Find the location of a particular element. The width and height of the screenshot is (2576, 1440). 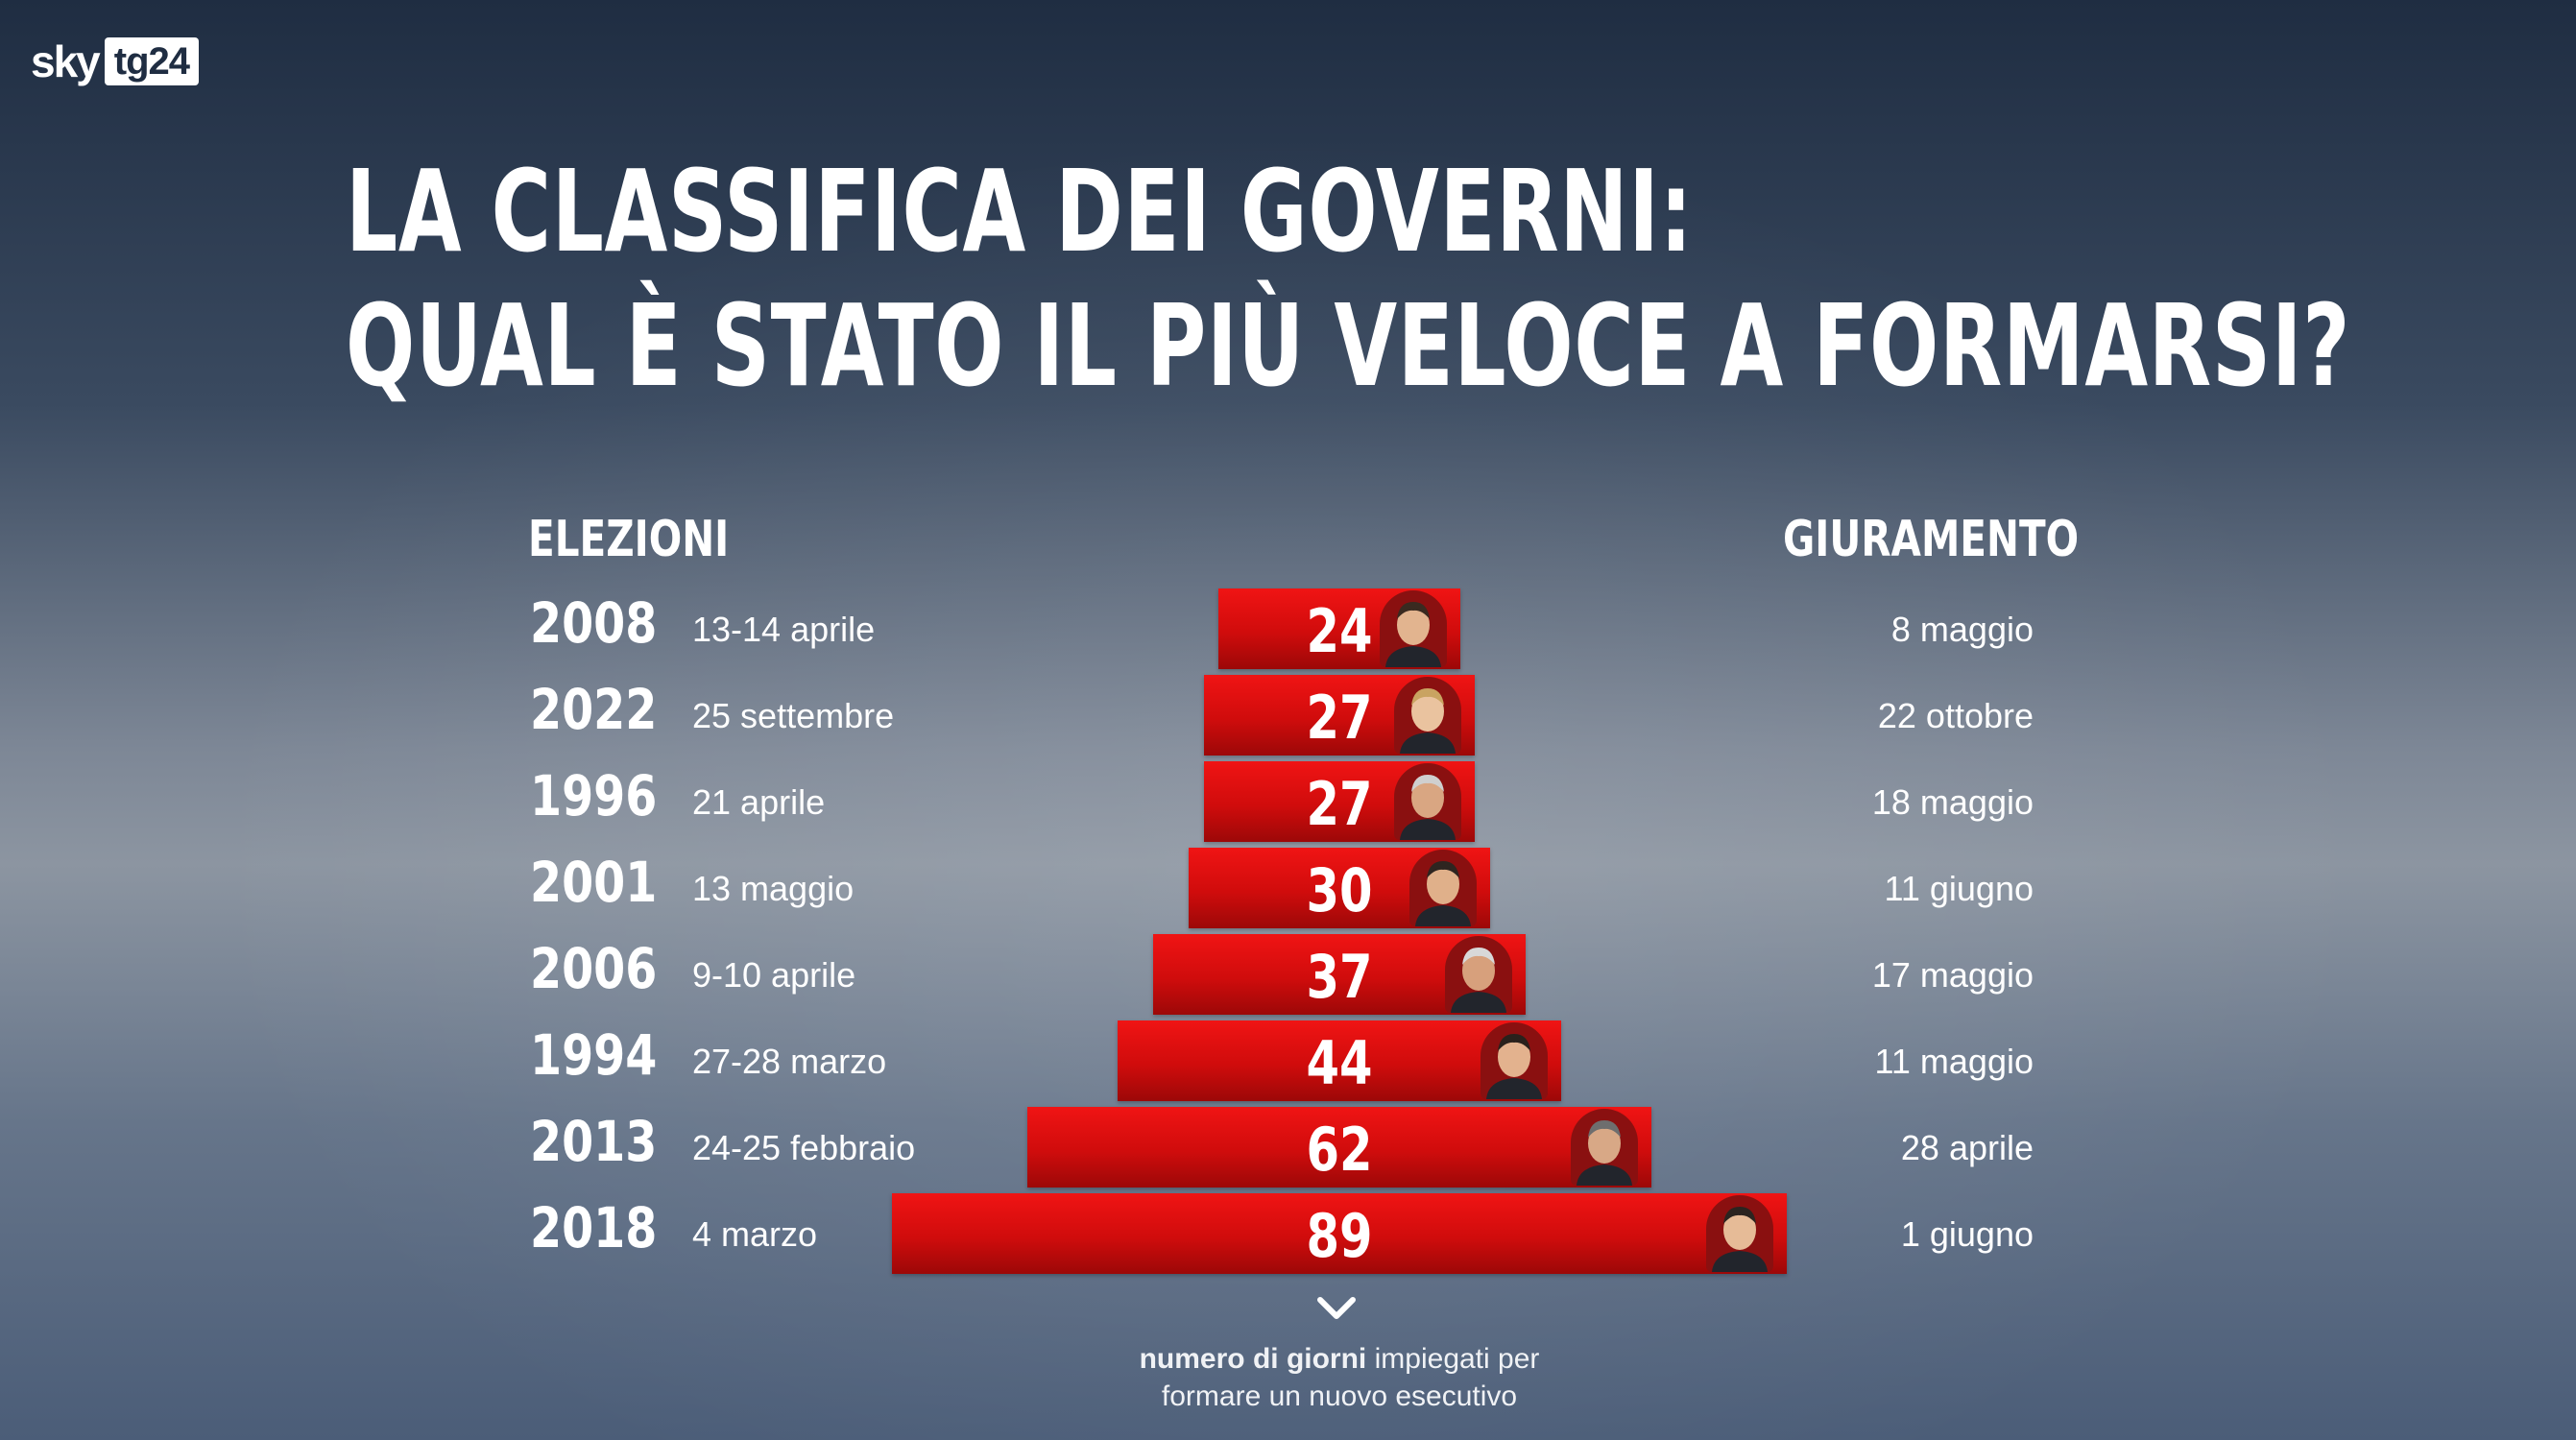

bar-value-label: 89 is located at coordinates (1339, 1236).